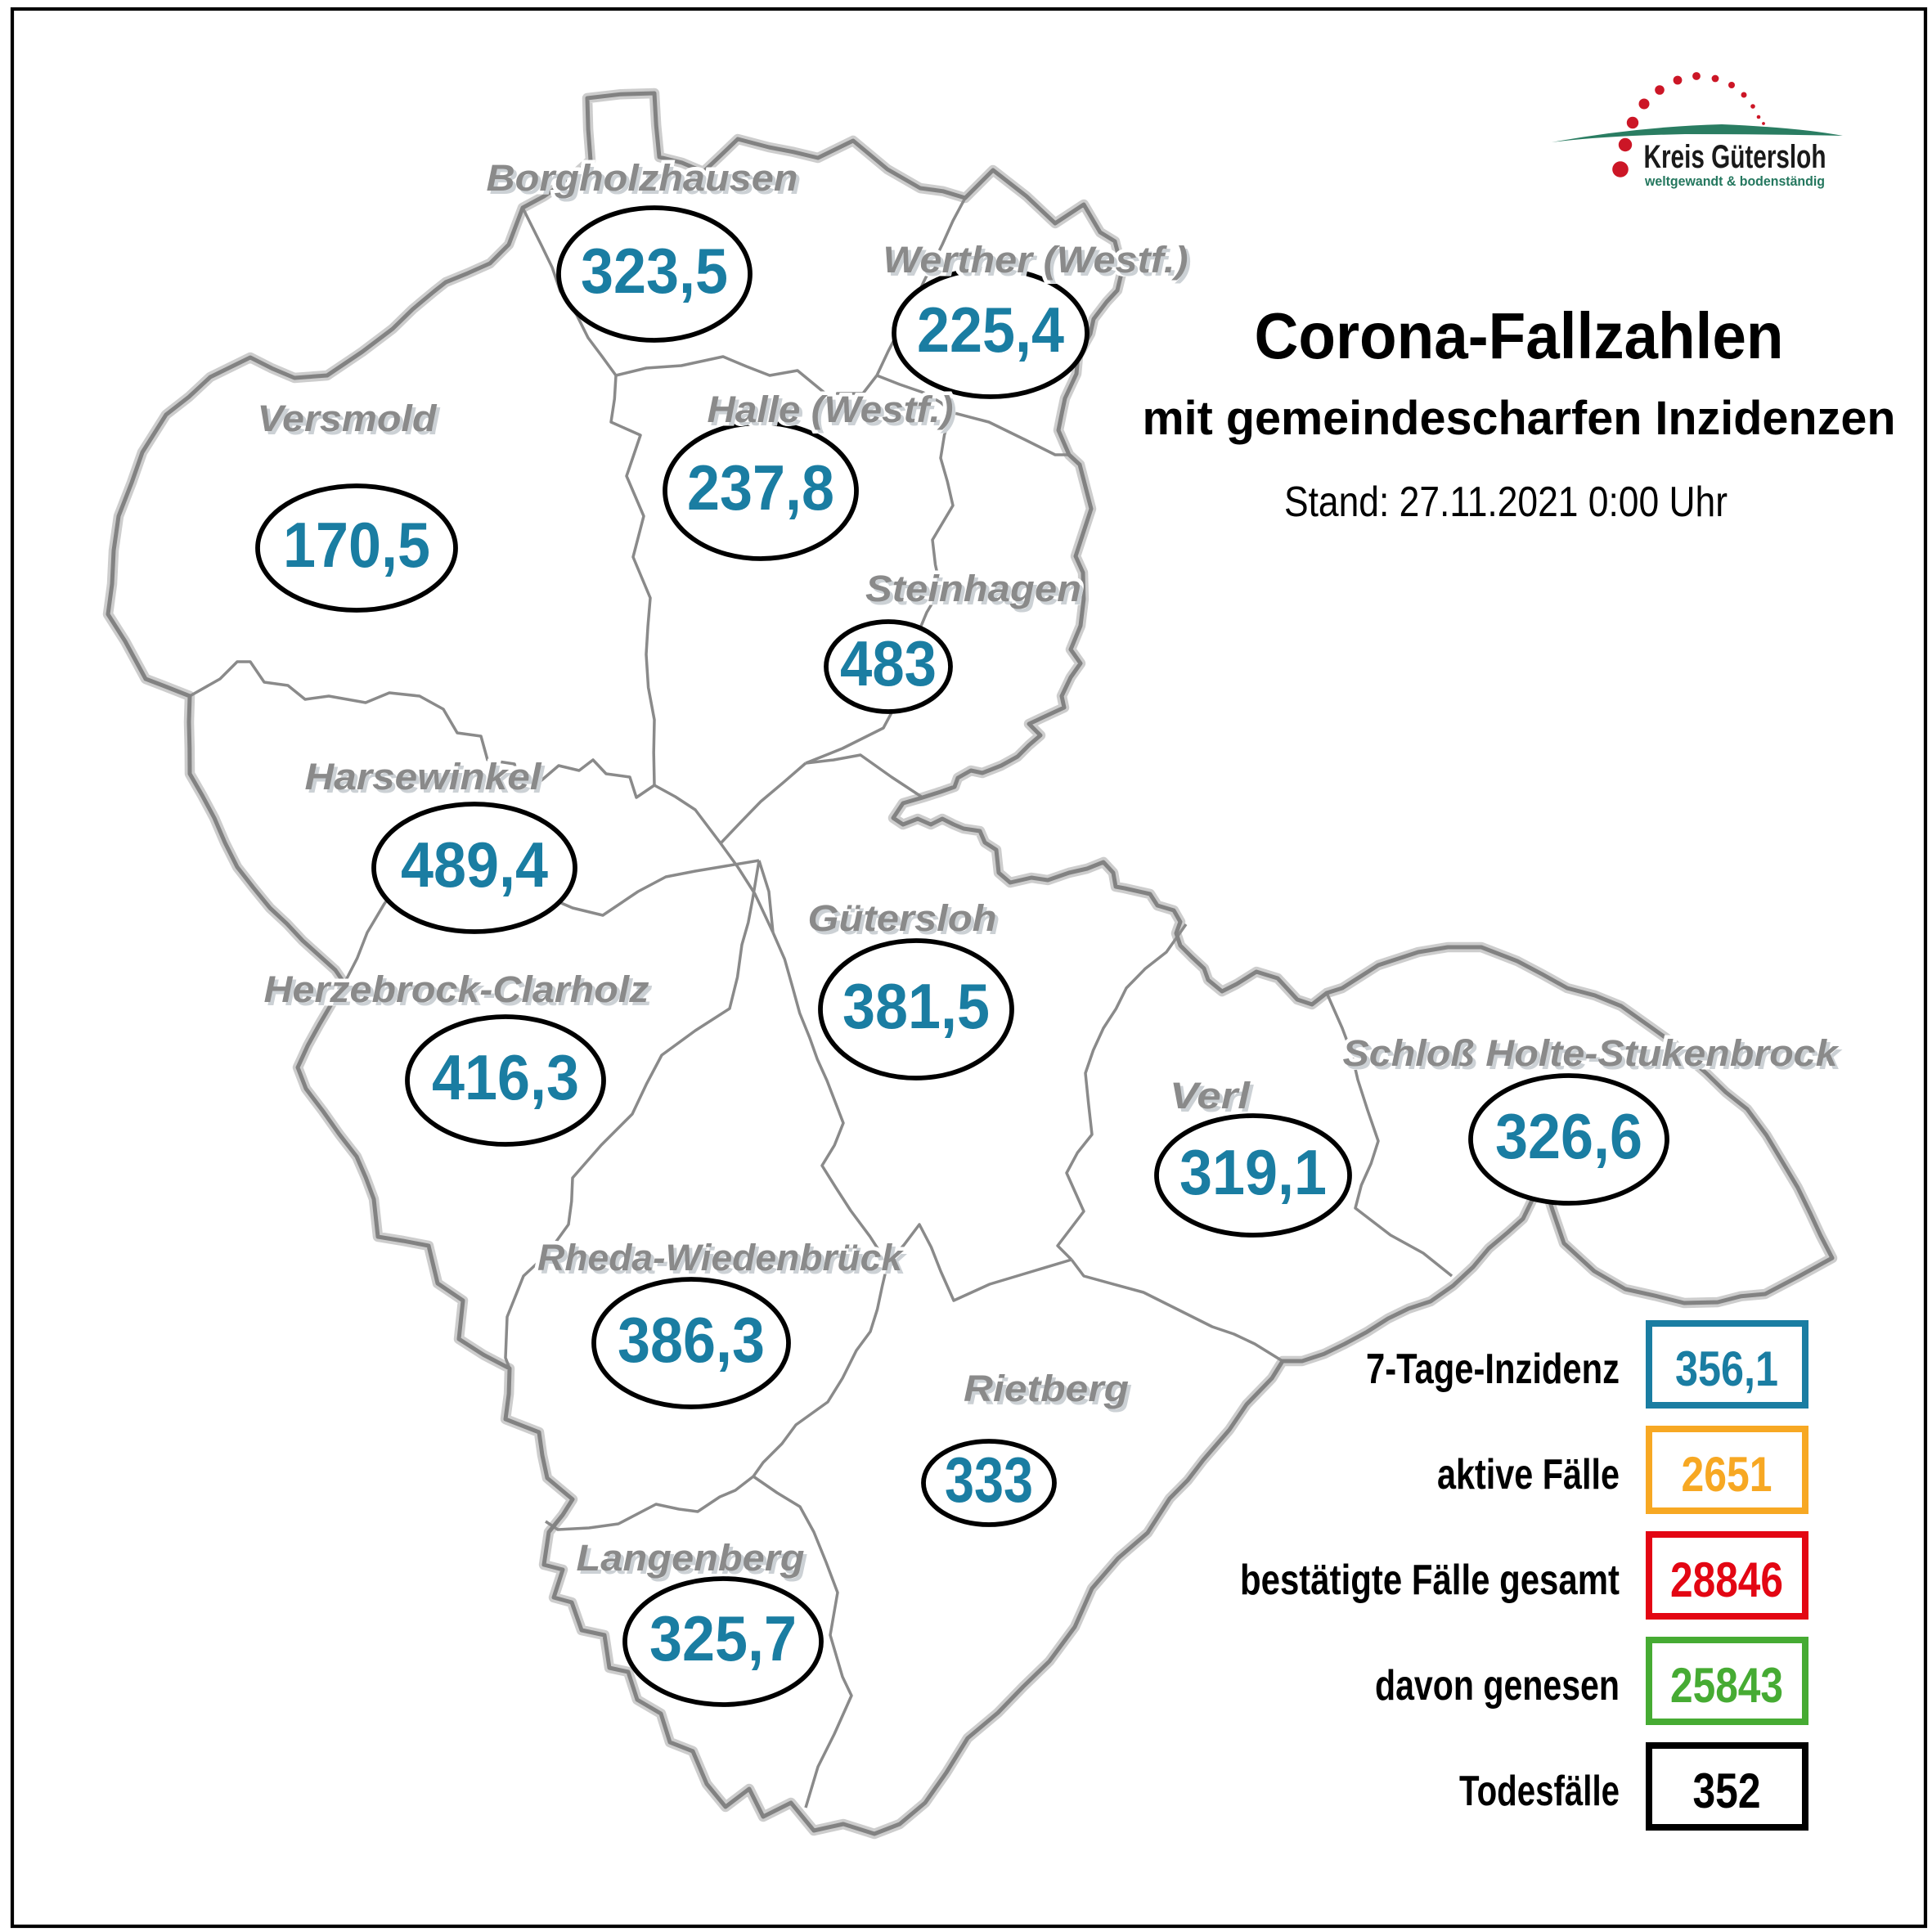 This screenshot has height=1932, width=1932. What do you see at coordinates (1519, 419) in the screenshot?
I see `svg-text:mit gemeindescharfen Inzidenze: mit gemeindescharfen Inzidenzen` at bounding box center [1519, 419].